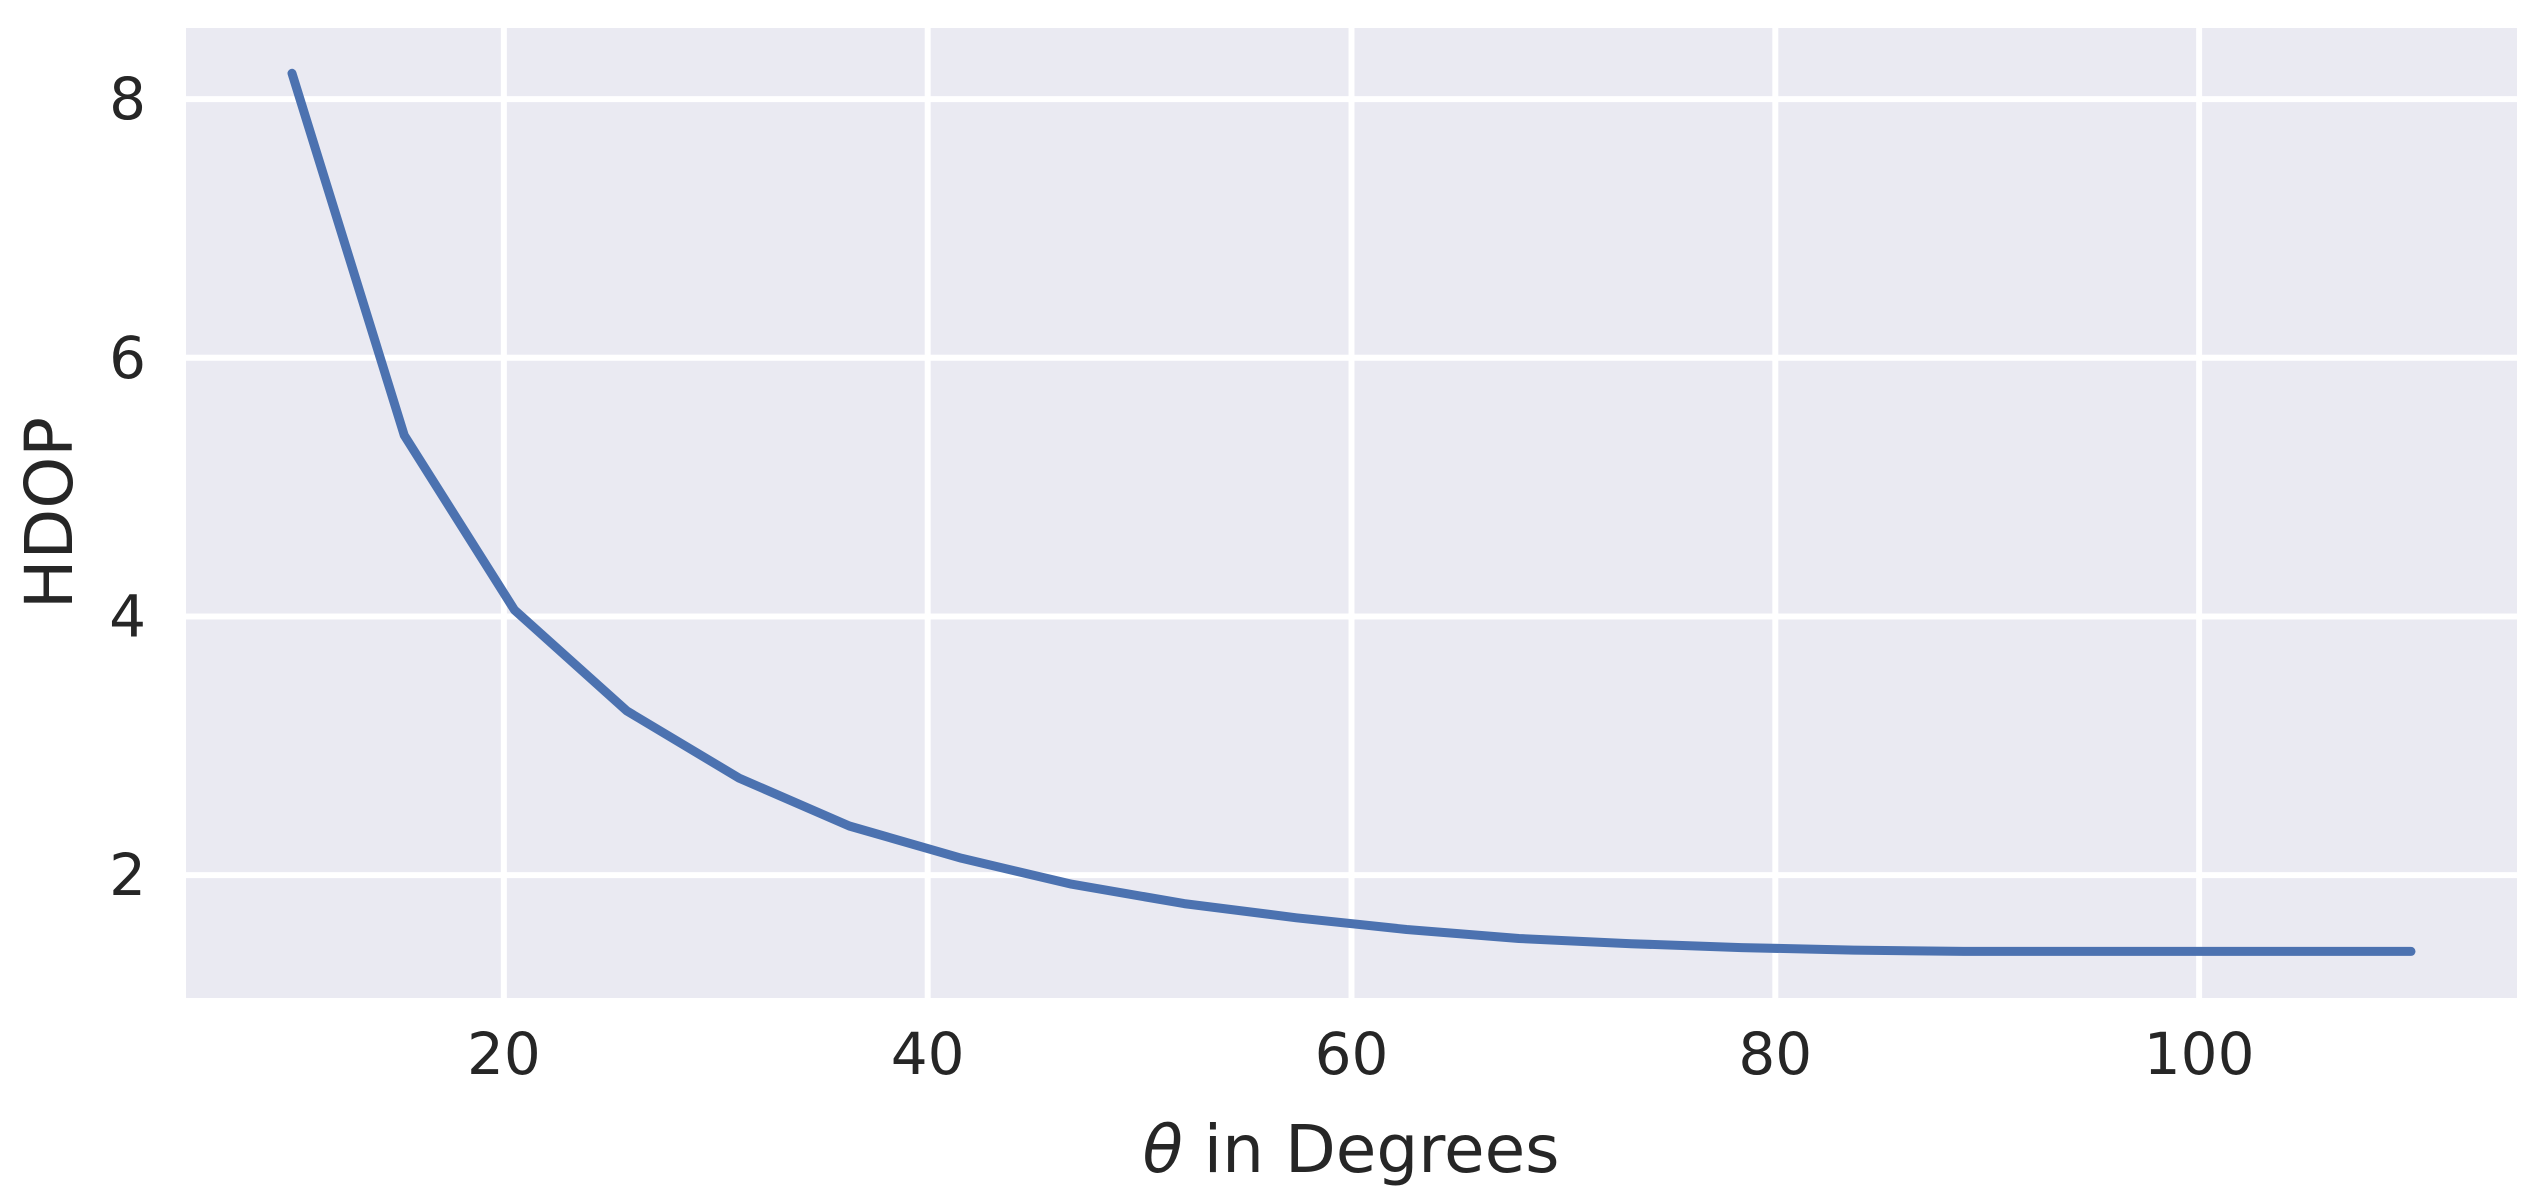 The image size is (2533, 1202). What do you see at coordinates (127, 616) in the screenshot?
I see `y-tick-label-4: 4` at bounding box center [127, 616].